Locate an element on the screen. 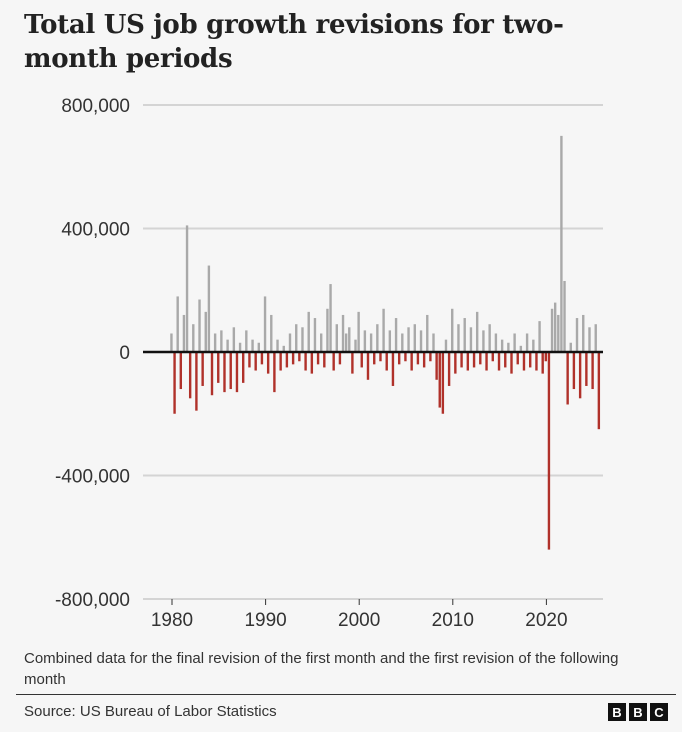 The image size is (682, 732). y-axis-labels: 800,000 400,000 0 -400,000 -800,000 is located at coordinates (92, 353).